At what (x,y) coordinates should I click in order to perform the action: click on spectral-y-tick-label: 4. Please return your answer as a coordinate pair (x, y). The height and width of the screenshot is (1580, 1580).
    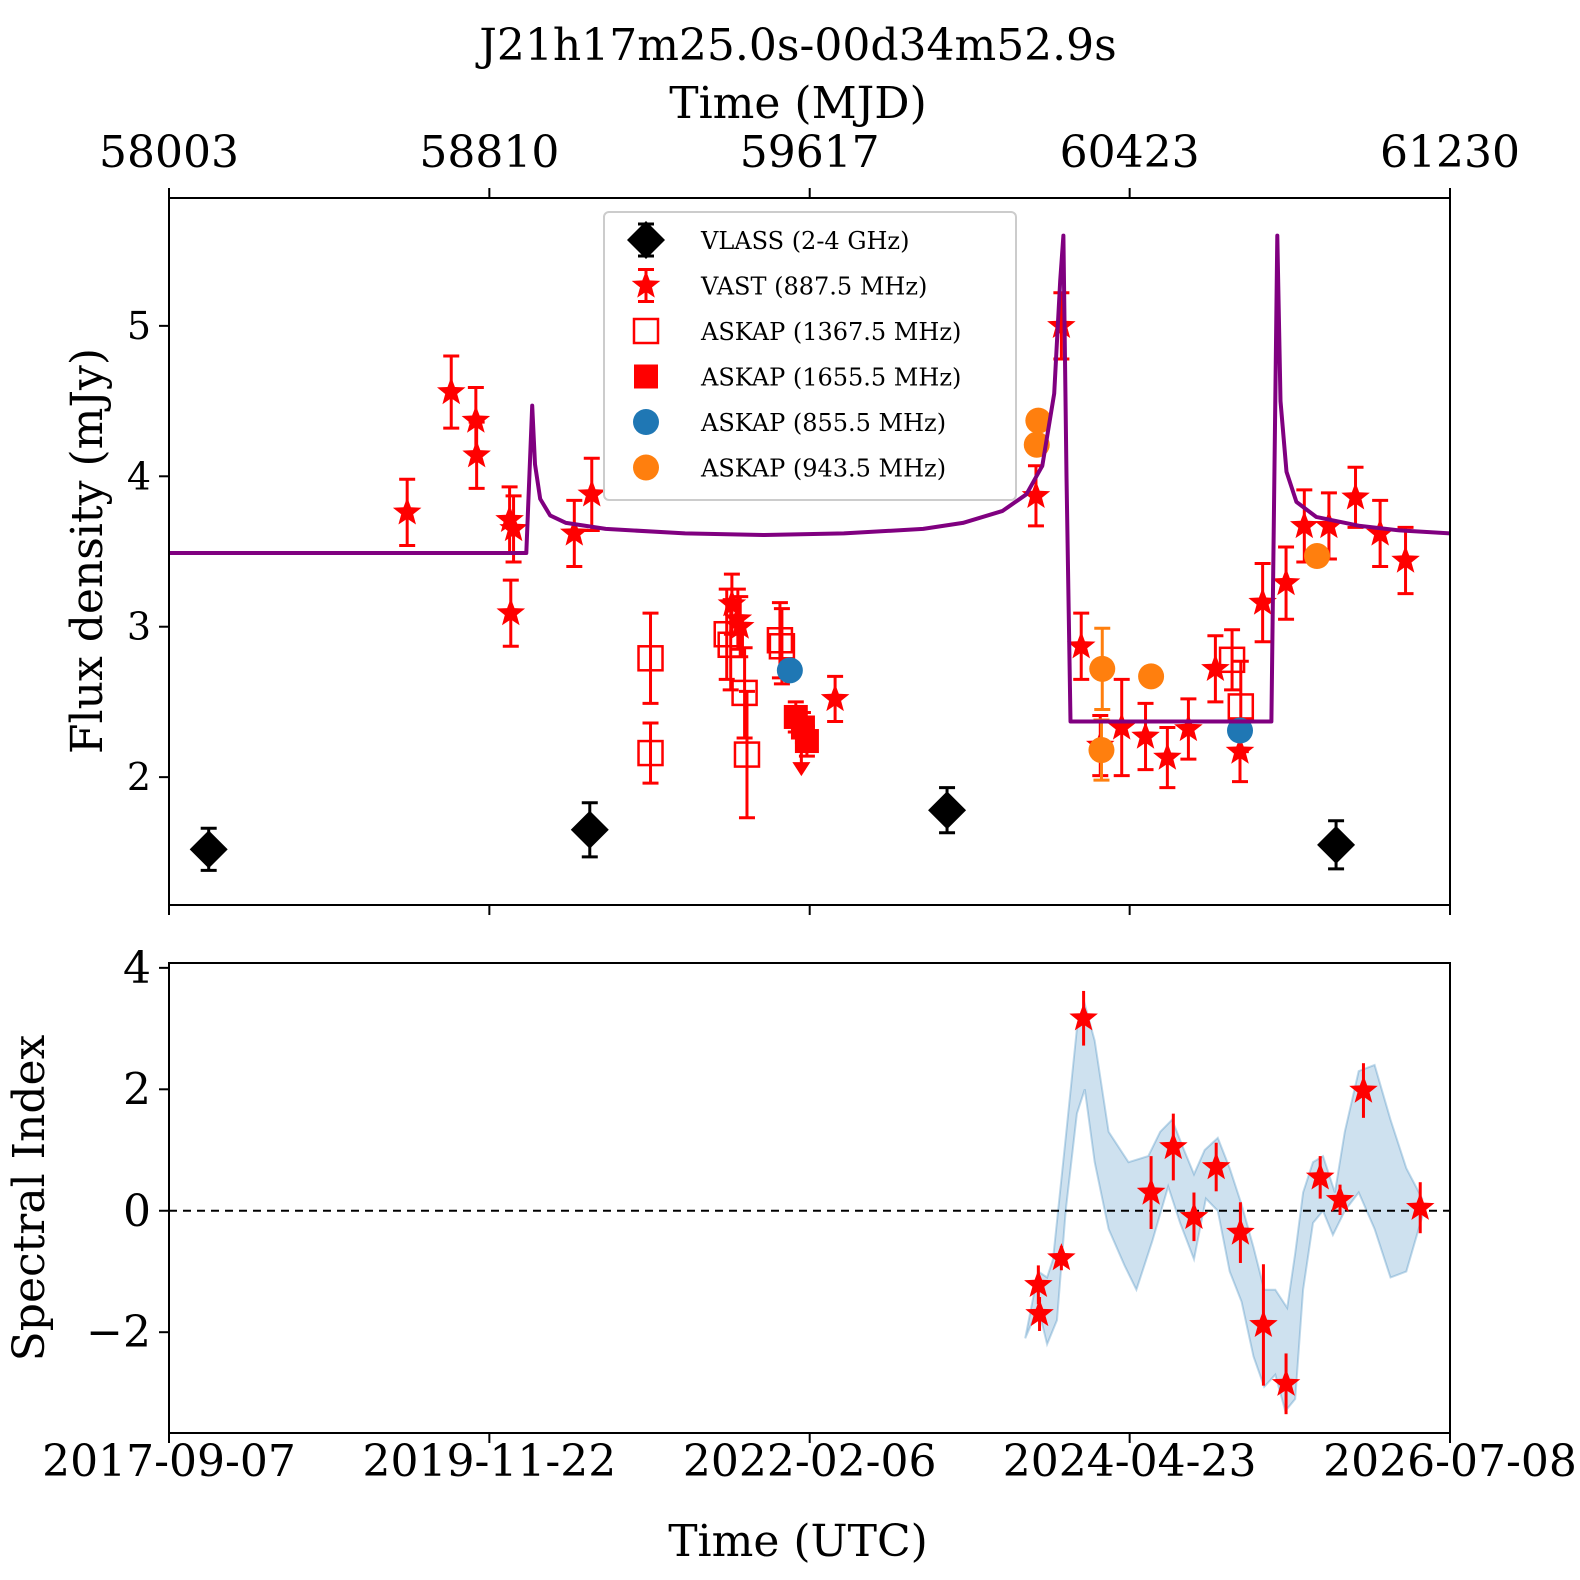
    Looking at the image, I should click on (137, 968).